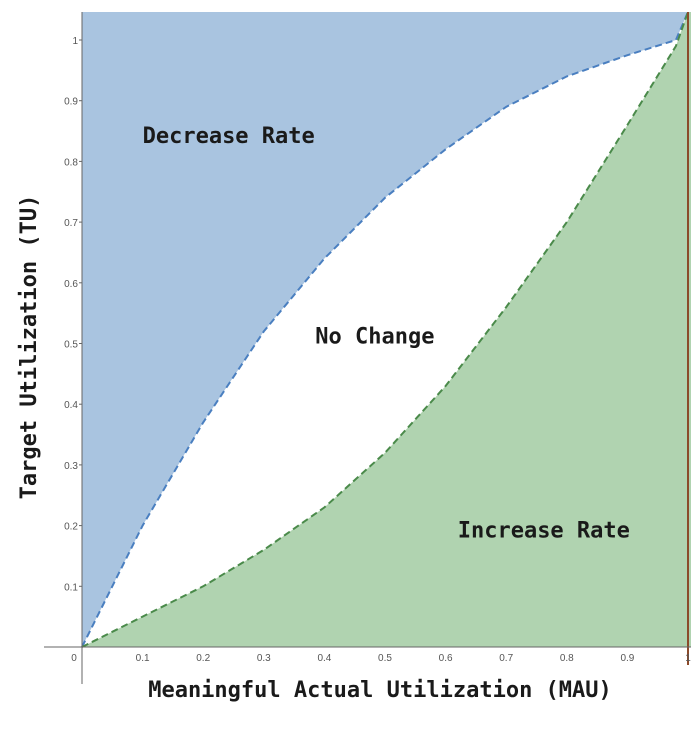 The width and height of the screenshot is (691, 730). I want to click on y-tick-label: 1, so click(75, 41).